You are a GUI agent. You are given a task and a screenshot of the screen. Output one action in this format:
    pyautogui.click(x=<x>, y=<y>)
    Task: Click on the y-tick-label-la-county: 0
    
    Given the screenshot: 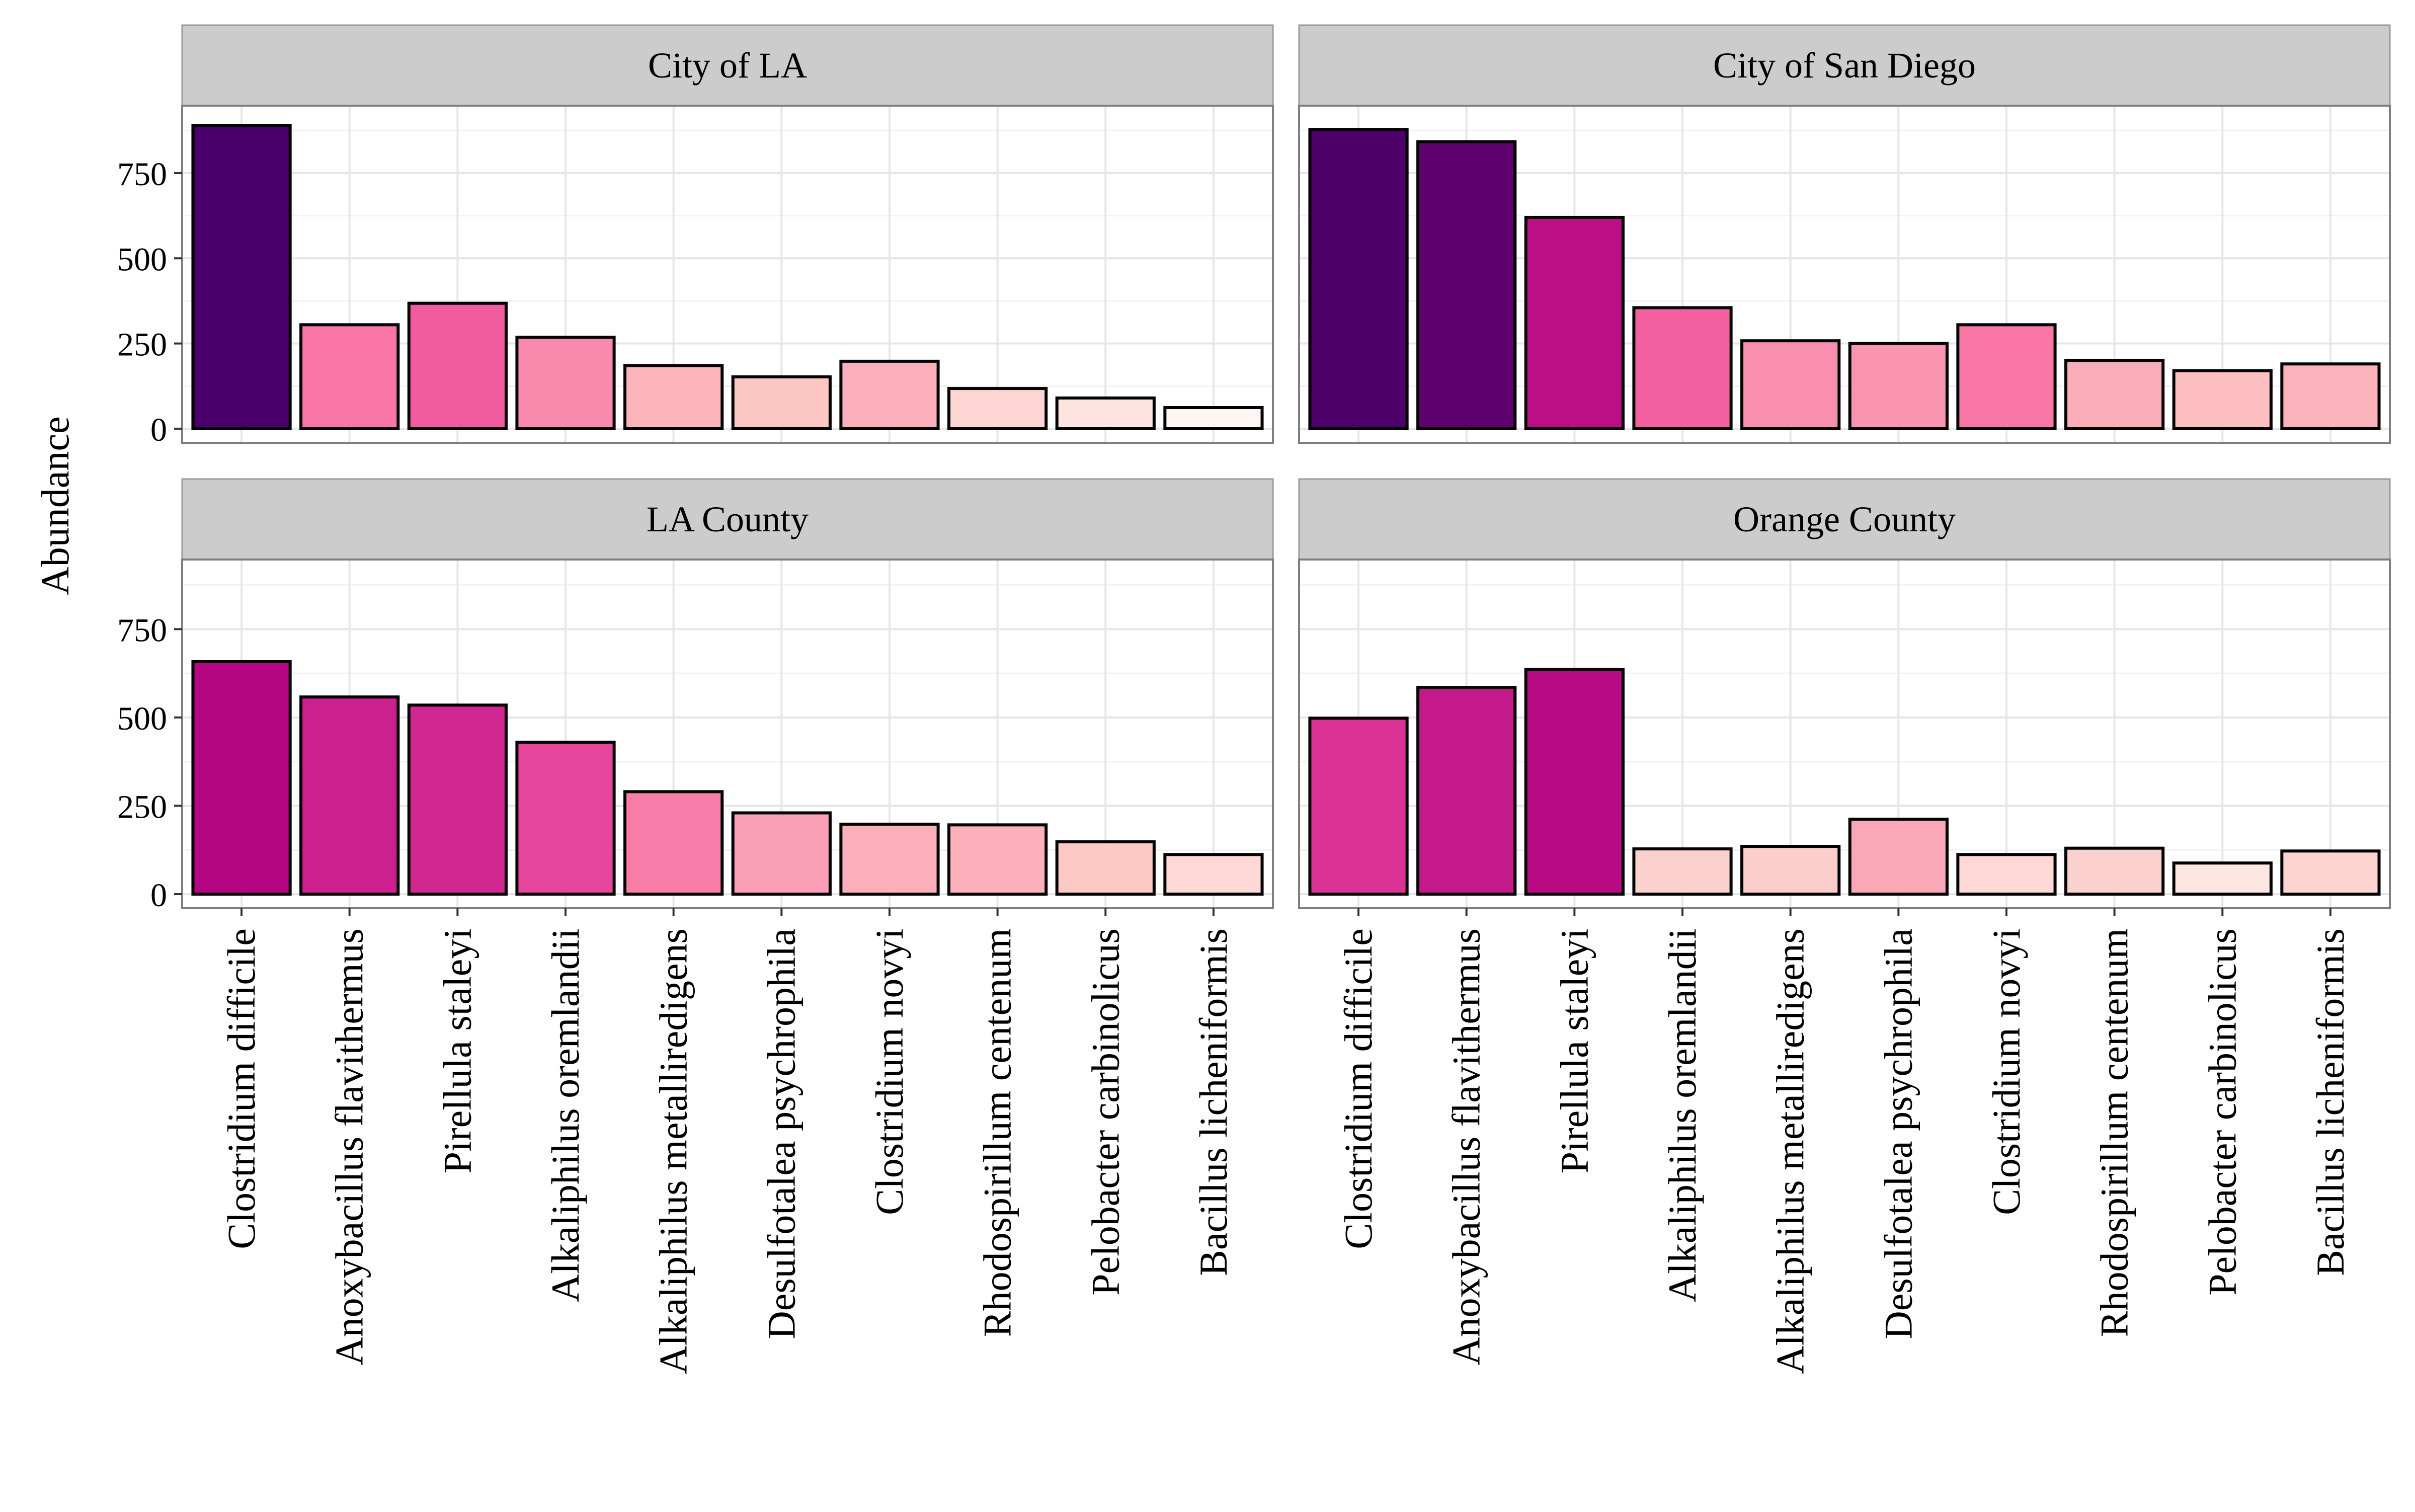 What is the action you would take?
    pyautogui.click(x=159, y=895)
    